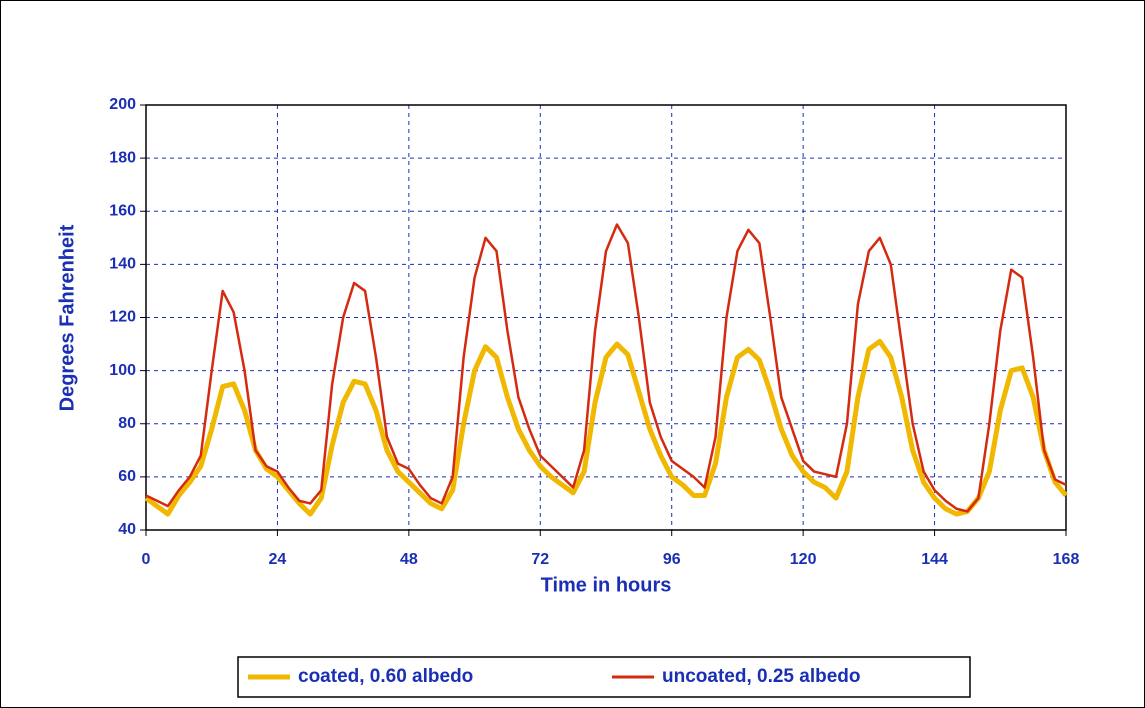 The image size is (1145, 708). I want to click on x-tick-label: 120, so click(803, 559).